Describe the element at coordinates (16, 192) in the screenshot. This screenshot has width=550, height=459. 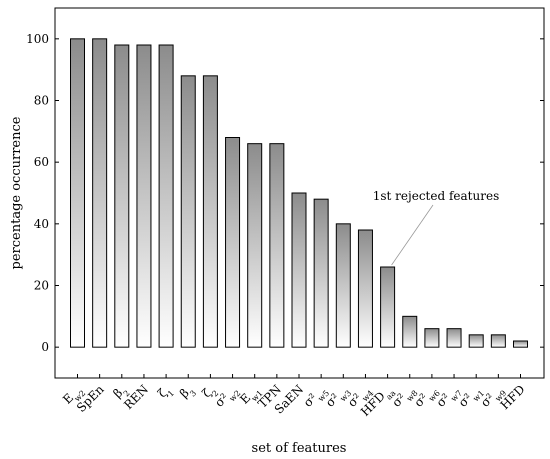
I see `y-axis-title: percentage occurrence` at that location.